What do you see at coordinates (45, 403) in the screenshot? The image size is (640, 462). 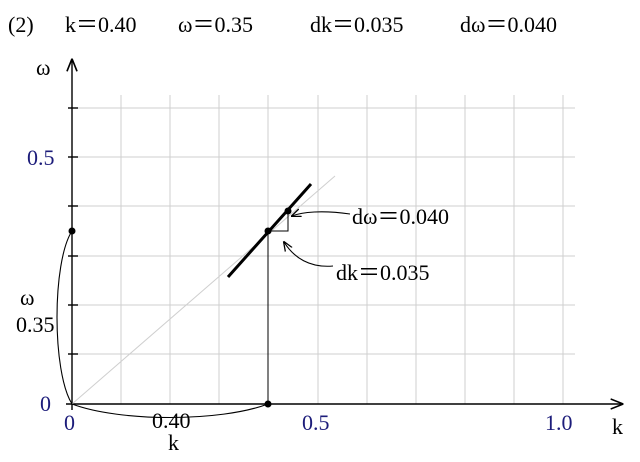 I see `y-origin-label: 0` at bounding box center [45, 403].